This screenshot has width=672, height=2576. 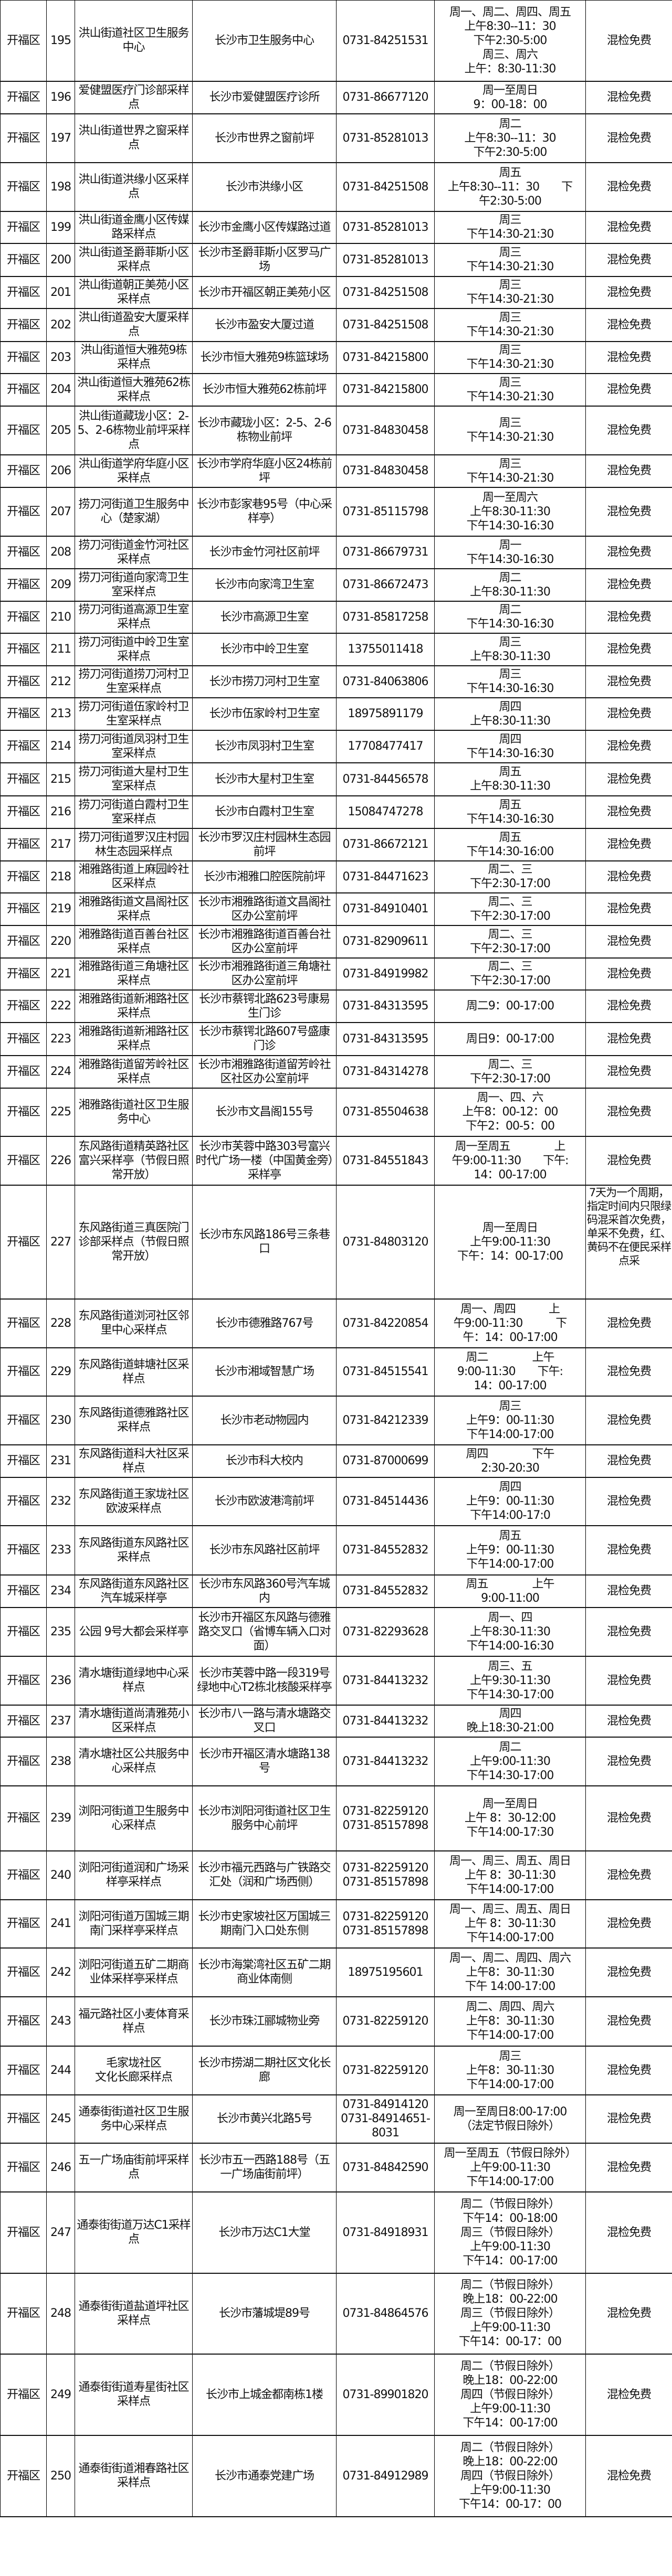 I want to click on site-name-cell: 捞刀河街道中岭卫生室采样点, so click(x=134, y=649).